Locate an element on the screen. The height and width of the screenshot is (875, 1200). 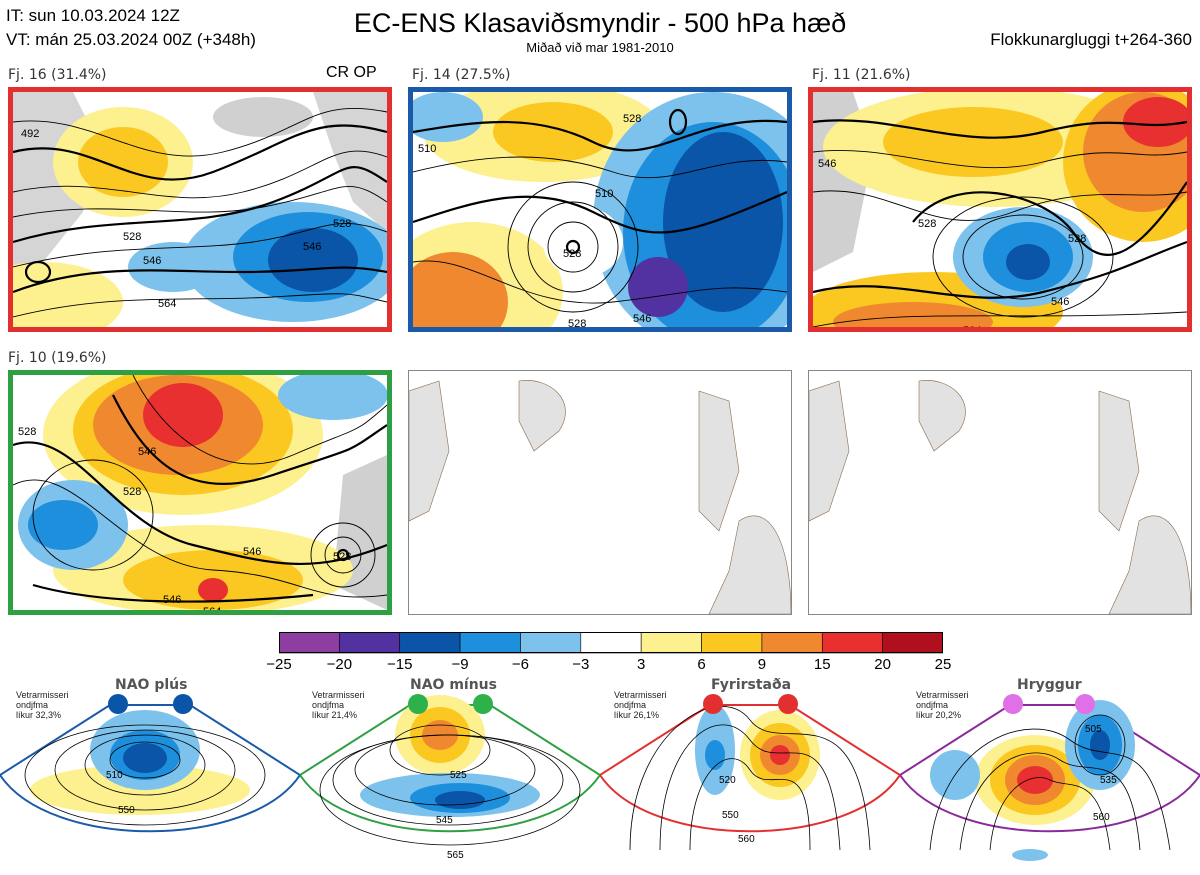
cluster-map-1: 492 528 546 564 546 528 is located at coordinates (200, 209).